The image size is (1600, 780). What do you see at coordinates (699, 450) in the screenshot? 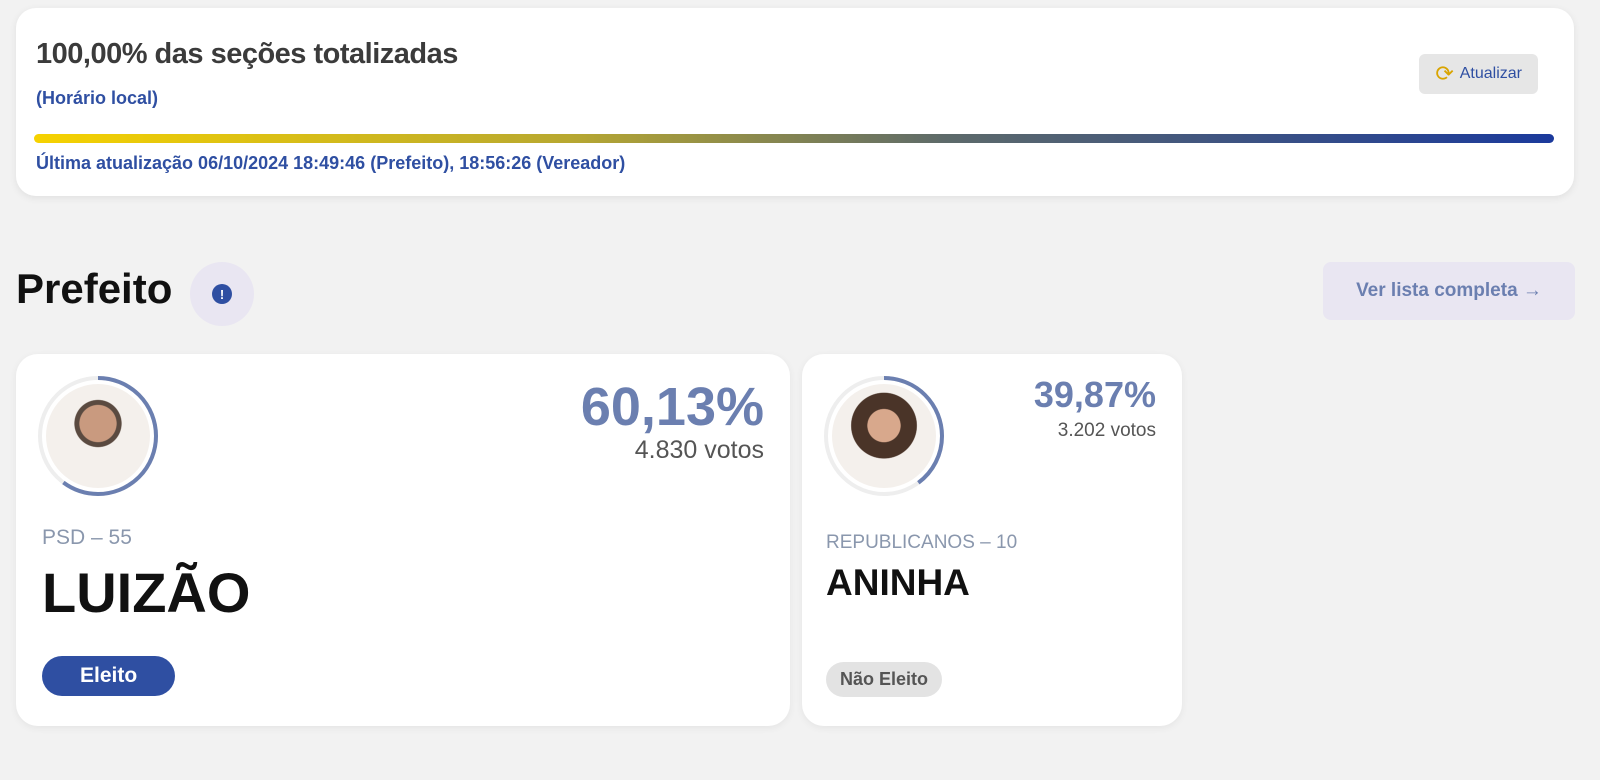
I see `vote-count: 4.830 votos` at bounding box center [699, 450].